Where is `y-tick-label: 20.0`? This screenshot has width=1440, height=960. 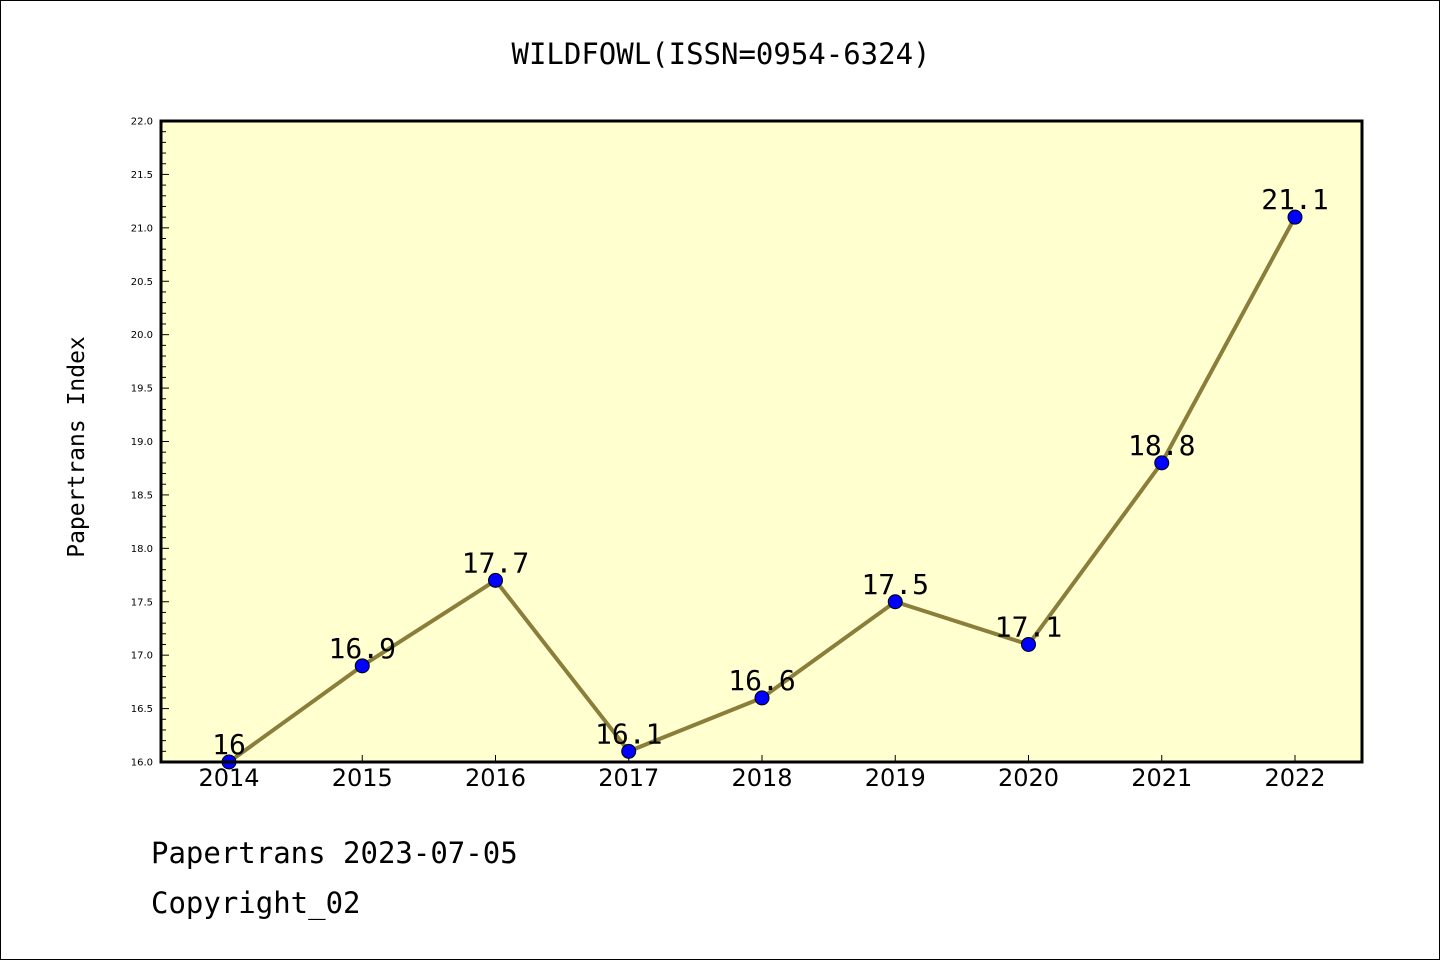 y-tick-label: 20.0 is located at coordinates (142, 335).